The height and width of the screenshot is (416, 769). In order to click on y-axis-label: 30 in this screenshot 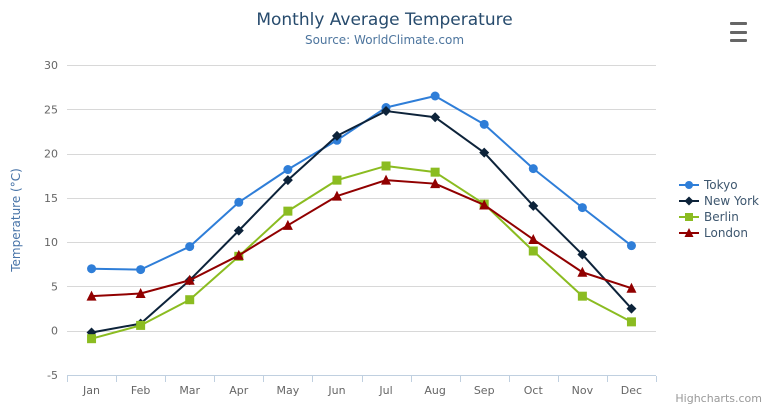, I will do `click(51, 65)`.